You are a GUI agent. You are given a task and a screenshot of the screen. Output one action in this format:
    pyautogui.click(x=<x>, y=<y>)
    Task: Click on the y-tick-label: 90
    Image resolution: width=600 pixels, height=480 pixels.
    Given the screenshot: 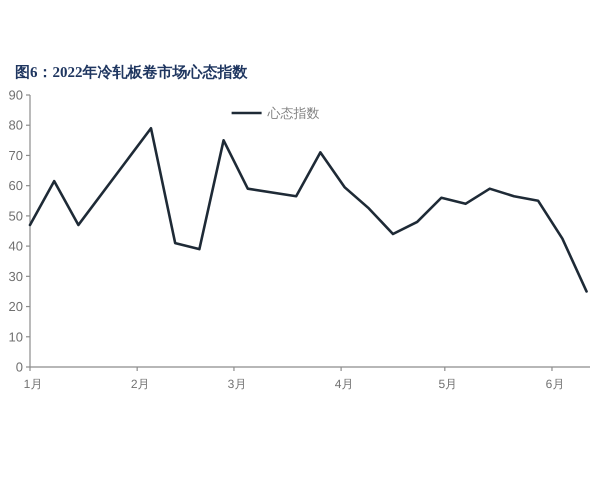 What is the action you would take?
    pyautogui.click(x=15, y=95)
    